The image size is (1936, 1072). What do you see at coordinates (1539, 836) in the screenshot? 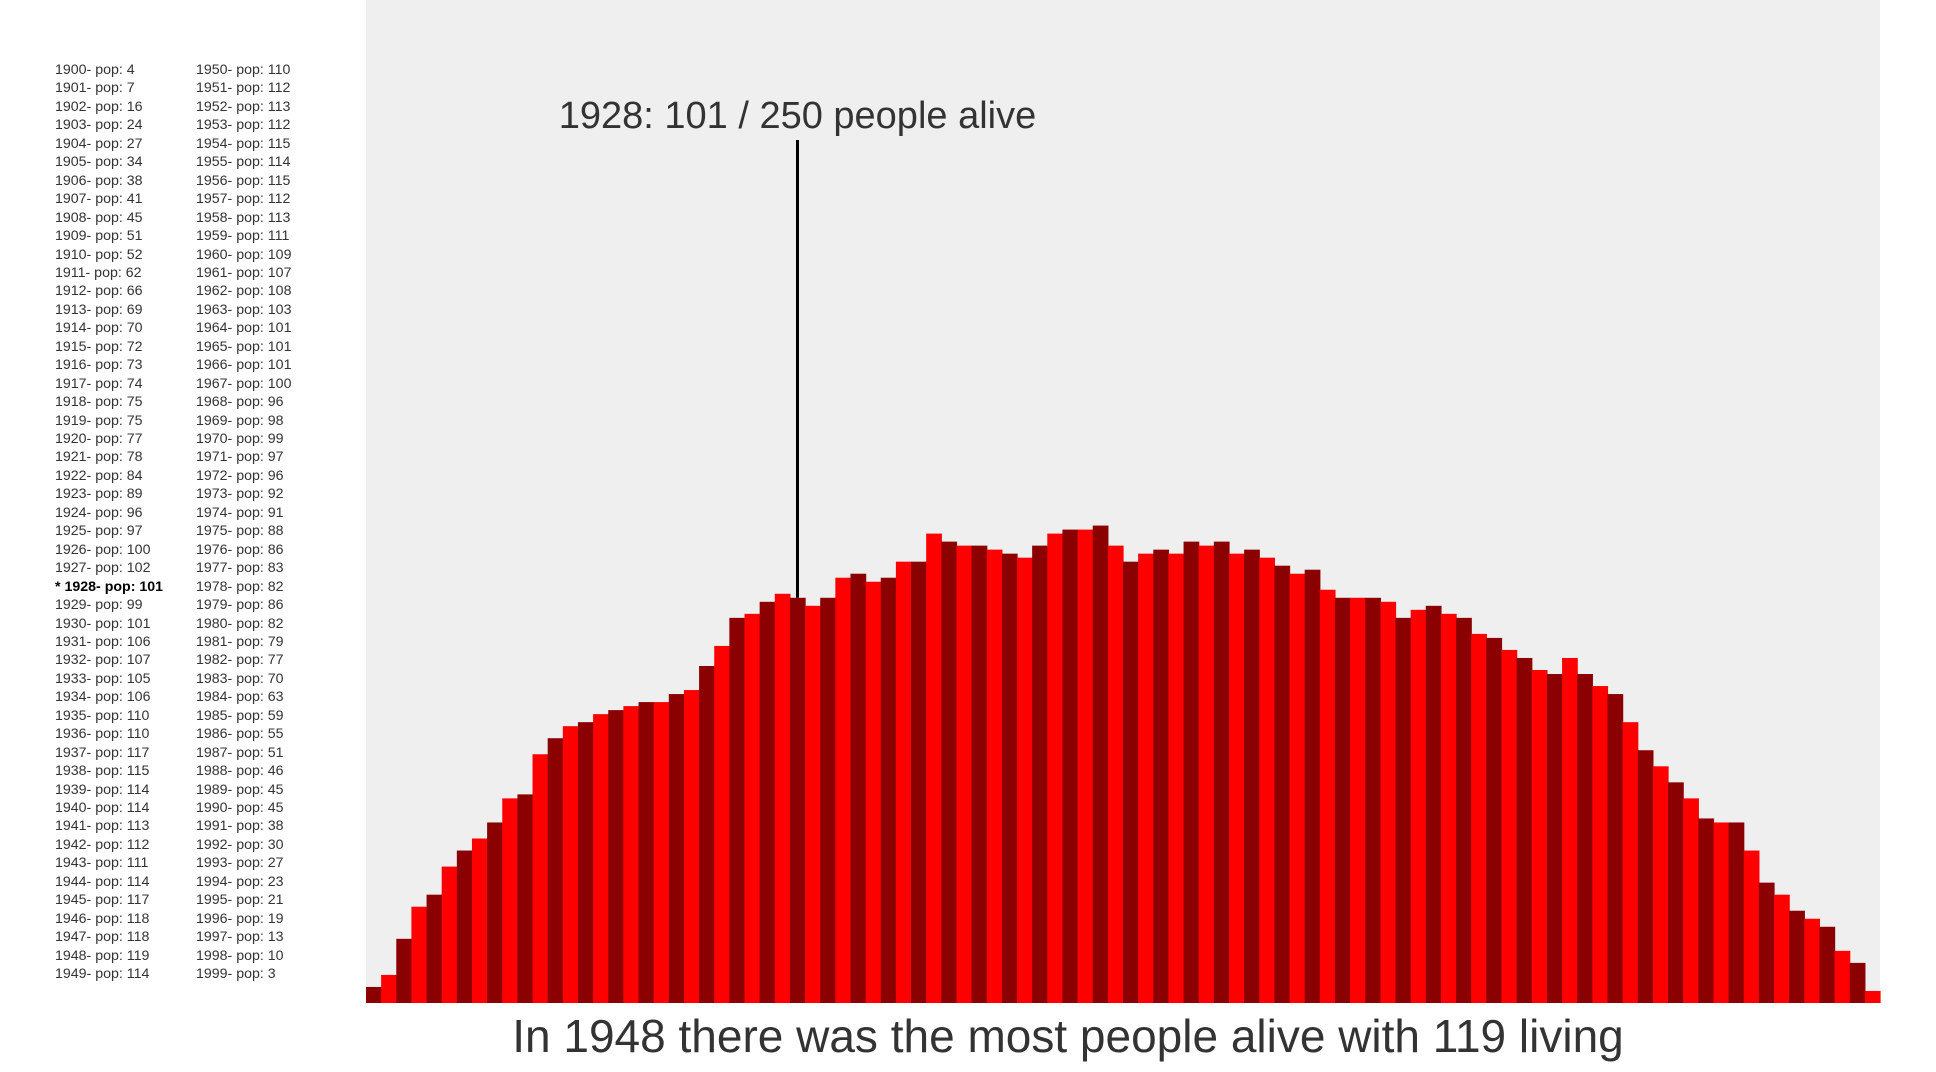
I see `bar-1977` at bounding box center [1539, 836].